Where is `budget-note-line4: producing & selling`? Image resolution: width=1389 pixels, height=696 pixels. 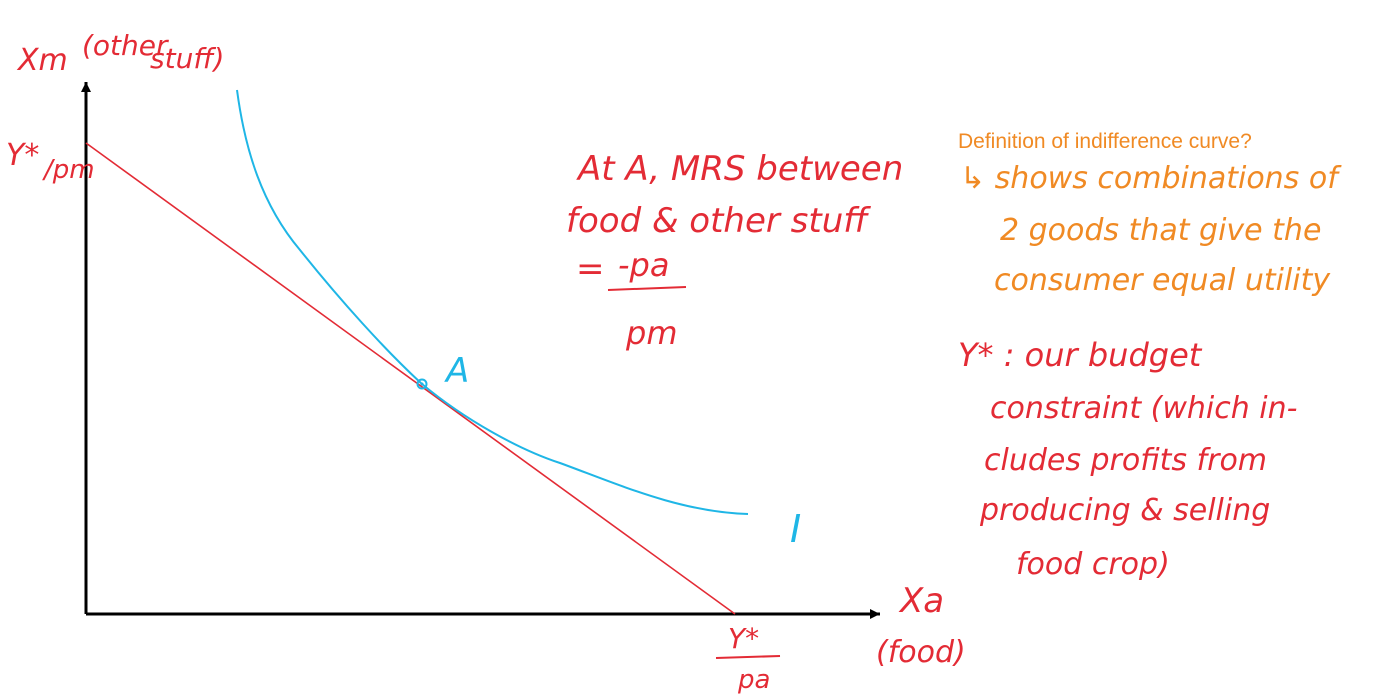 budget-note-line4: producing & selling is located at coordinates (1124, 510).